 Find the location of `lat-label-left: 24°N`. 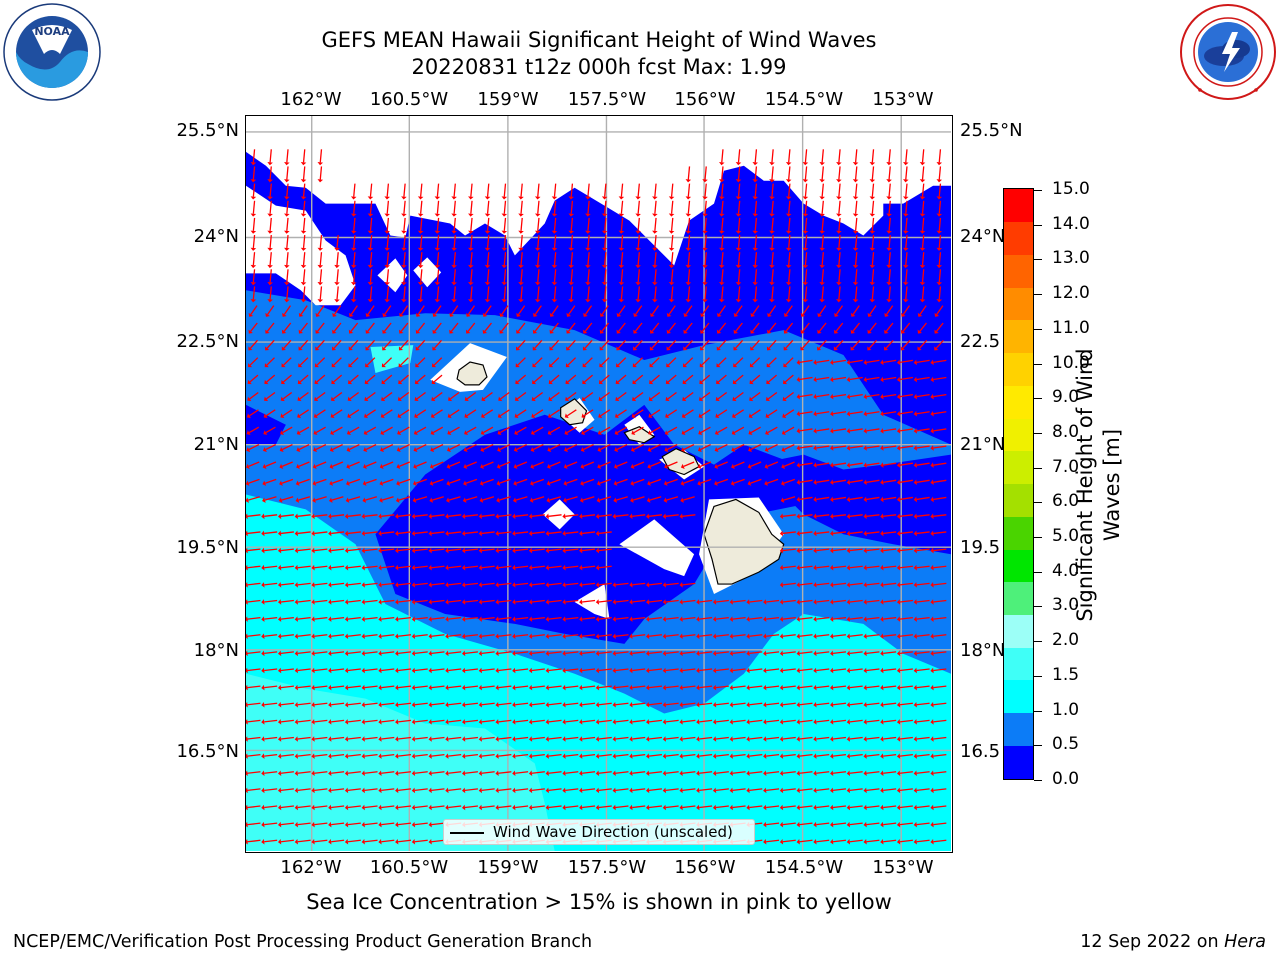

lat-label-left: 24°N is located at coordinates (216, 236).